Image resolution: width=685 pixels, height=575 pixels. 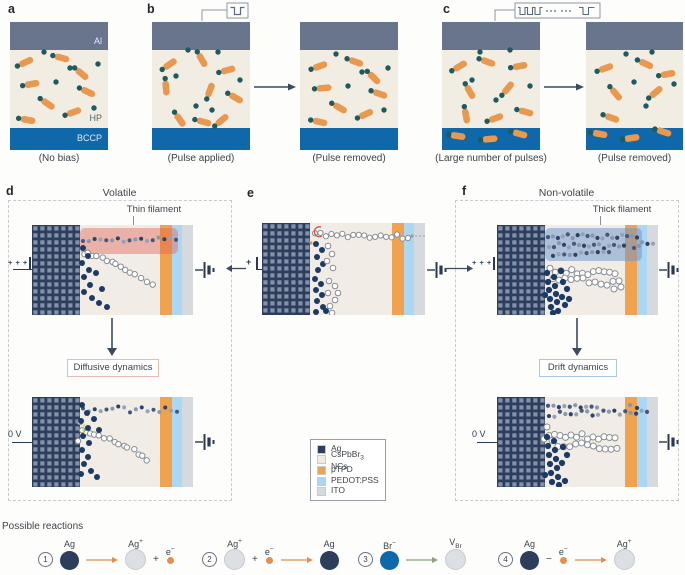 I want to click on device-stack-b-pulse-removed, so click(x=349, y=86).